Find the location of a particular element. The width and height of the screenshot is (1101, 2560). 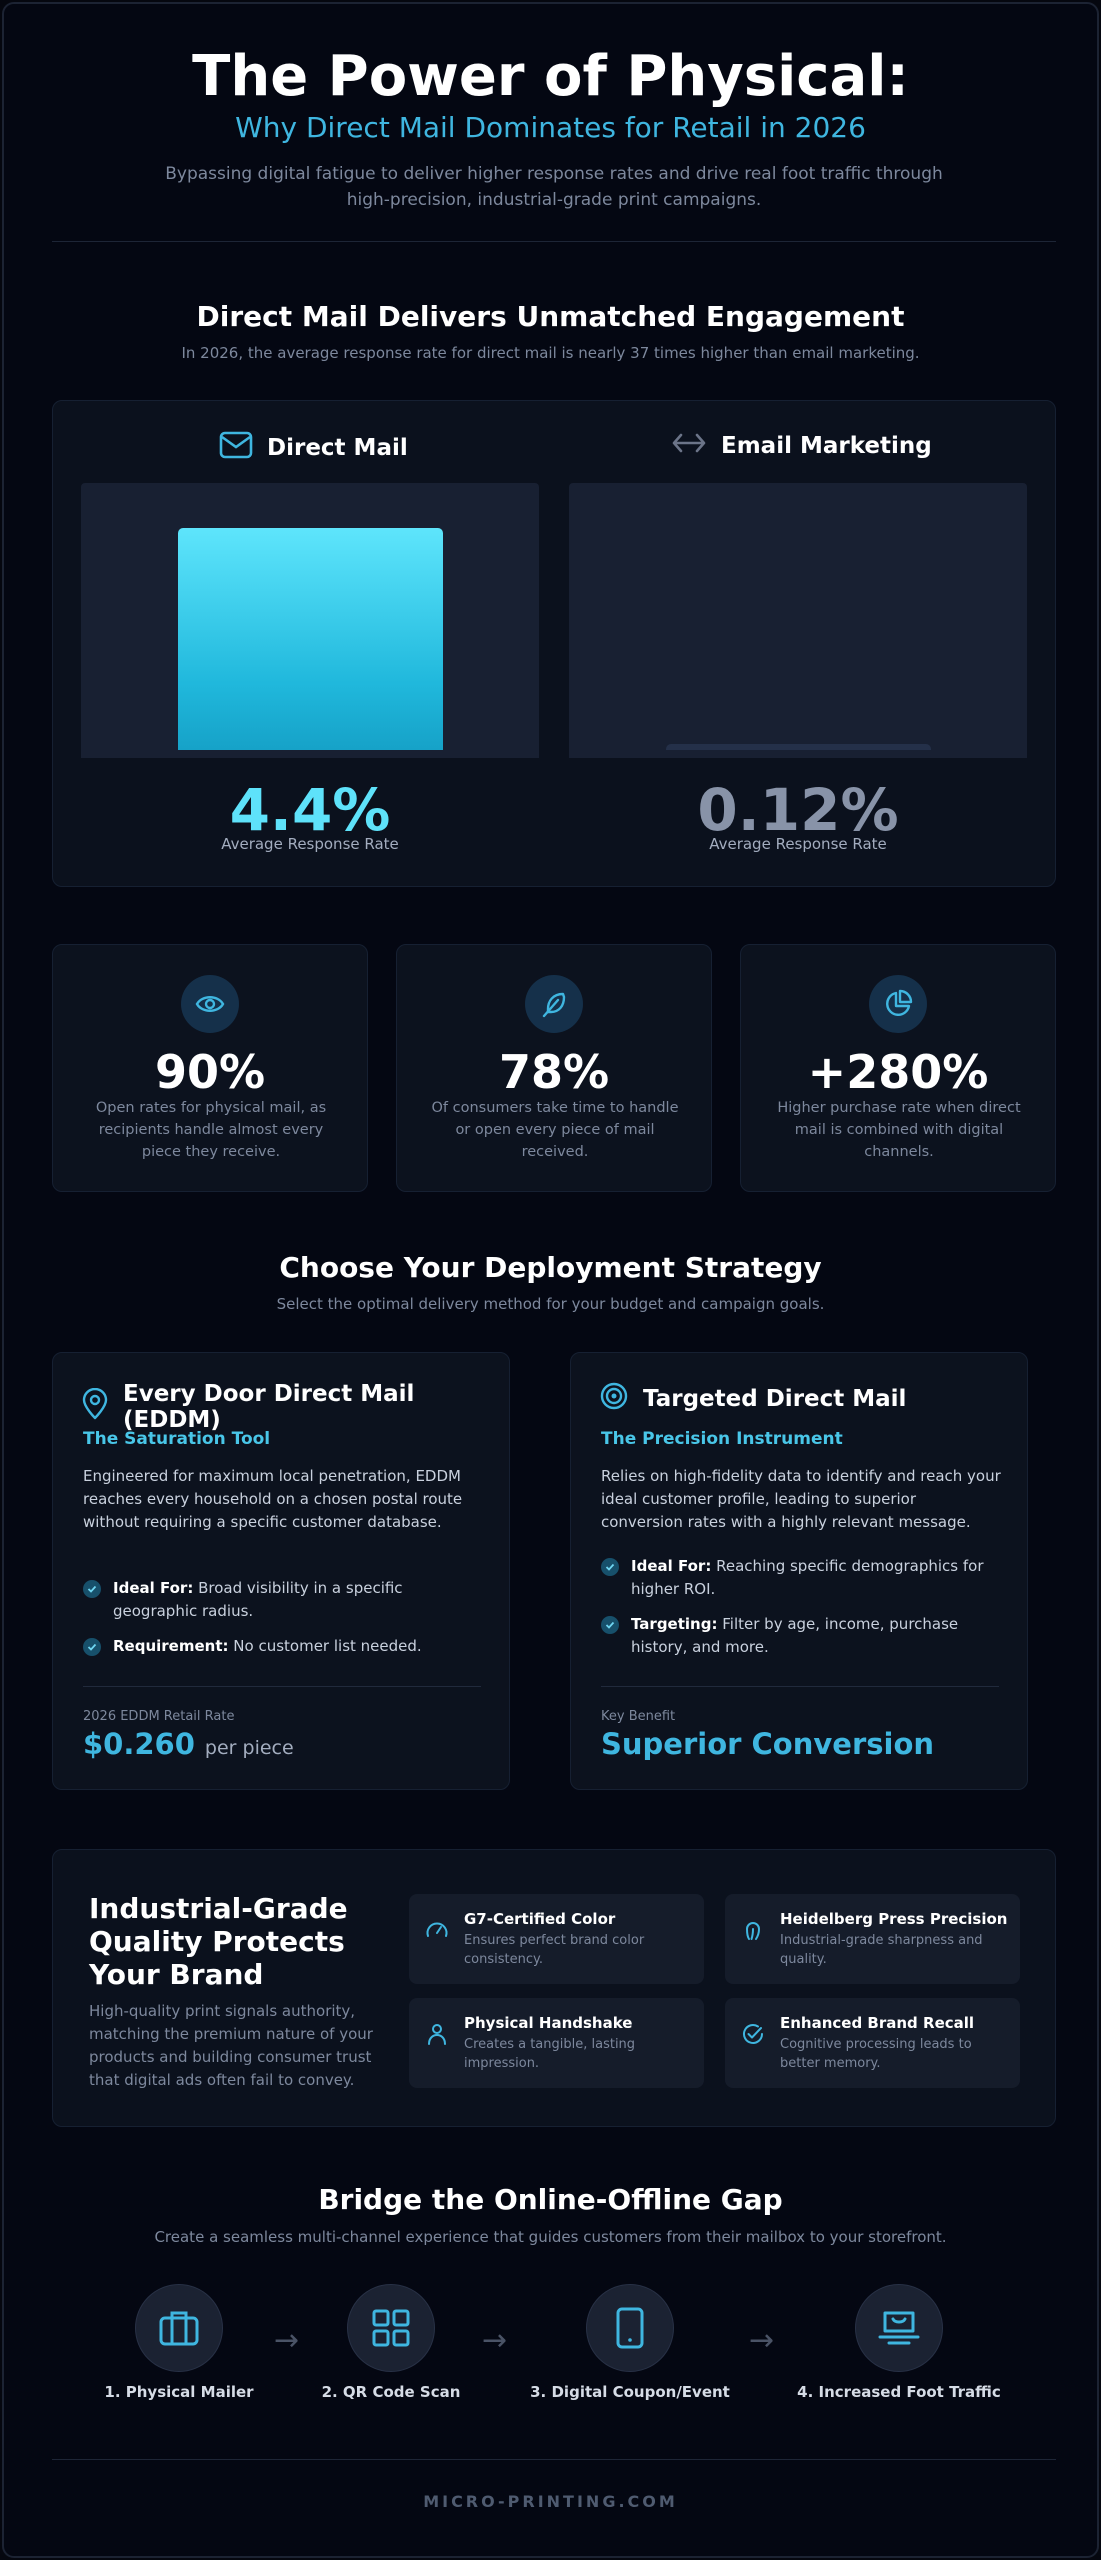

eddm-tag: The Saturation Tool is located at coordinates (177, 1439).